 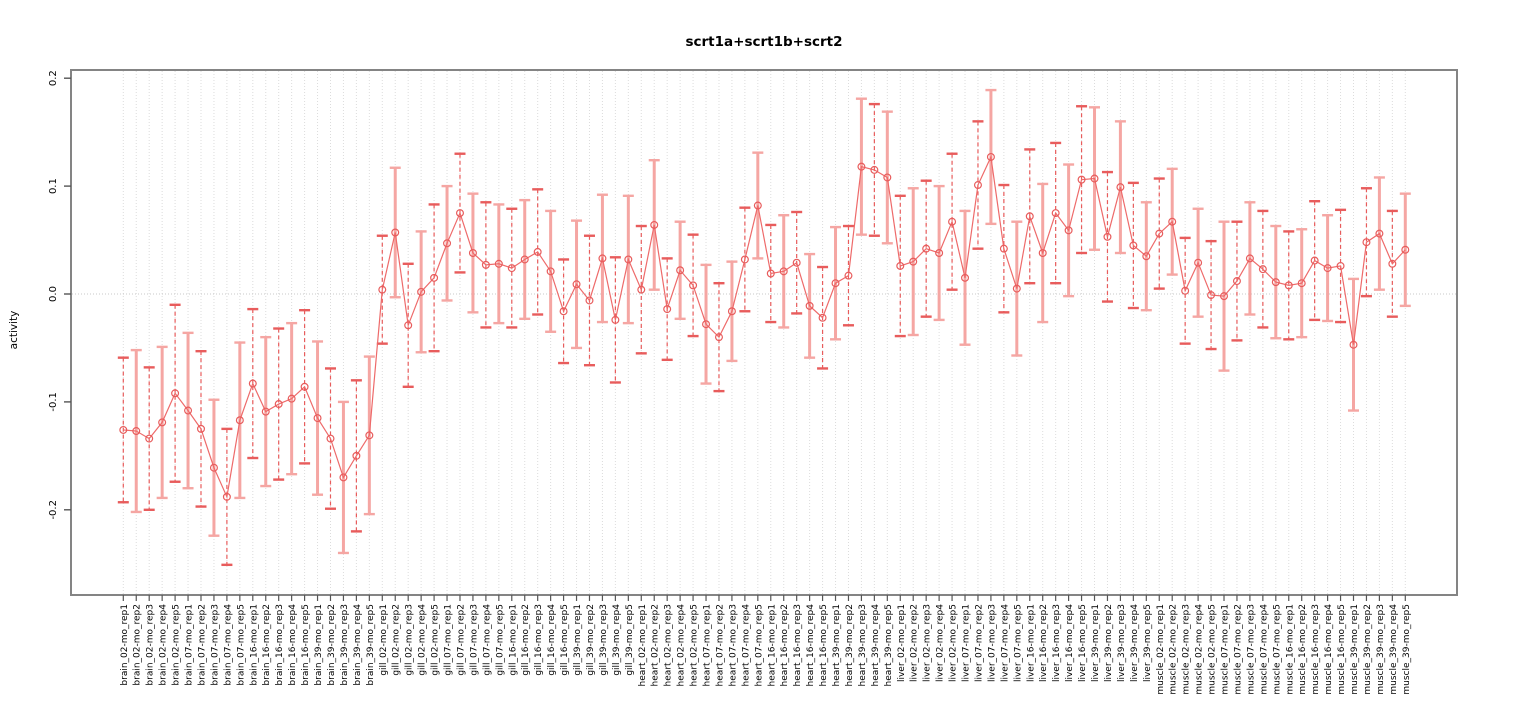 I want to click on x-tick-label: brain_07-mo_rep4, so click(x=228, y=645).